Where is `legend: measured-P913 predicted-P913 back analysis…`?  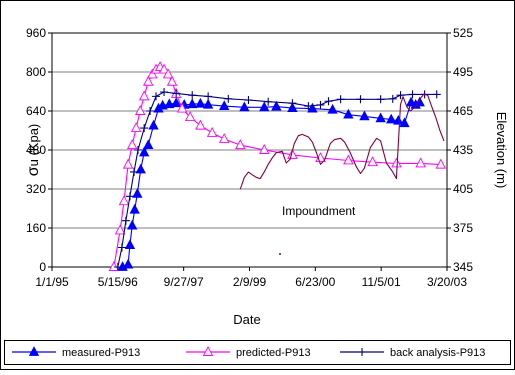 legend: measured-P913 predicted-P913 back analysis… is located at coordinates (257, 352).